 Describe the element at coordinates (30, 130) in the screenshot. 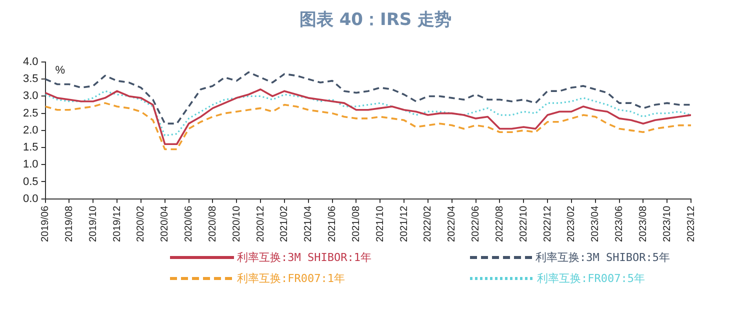

I see `y-tick-label: 2.0` at that location.